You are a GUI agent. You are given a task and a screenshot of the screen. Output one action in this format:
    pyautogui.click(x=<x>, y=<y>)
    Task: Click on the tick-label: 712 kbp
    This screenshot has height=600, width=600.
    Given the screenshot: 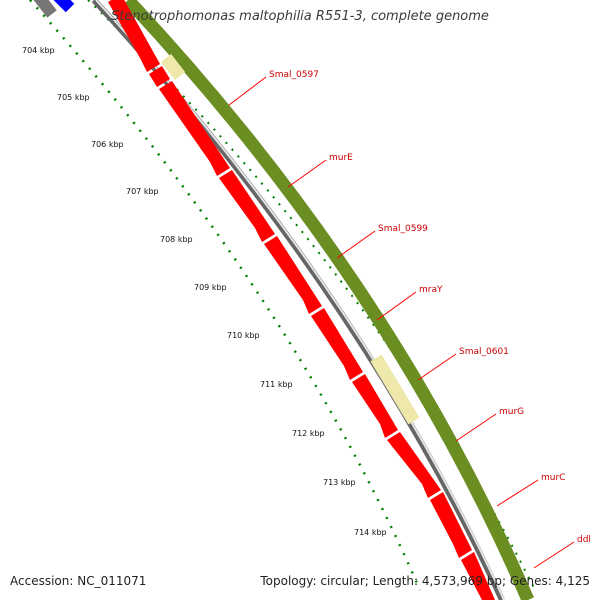 What is the action you would take?
    pyautogui.click(x=308, y=433)
    